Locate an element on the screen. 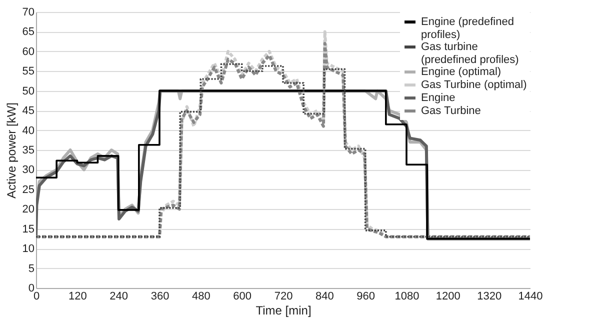 This screenshot has width=590, height=325. y-tick-label: 65 is located at coordinates (28, 32).